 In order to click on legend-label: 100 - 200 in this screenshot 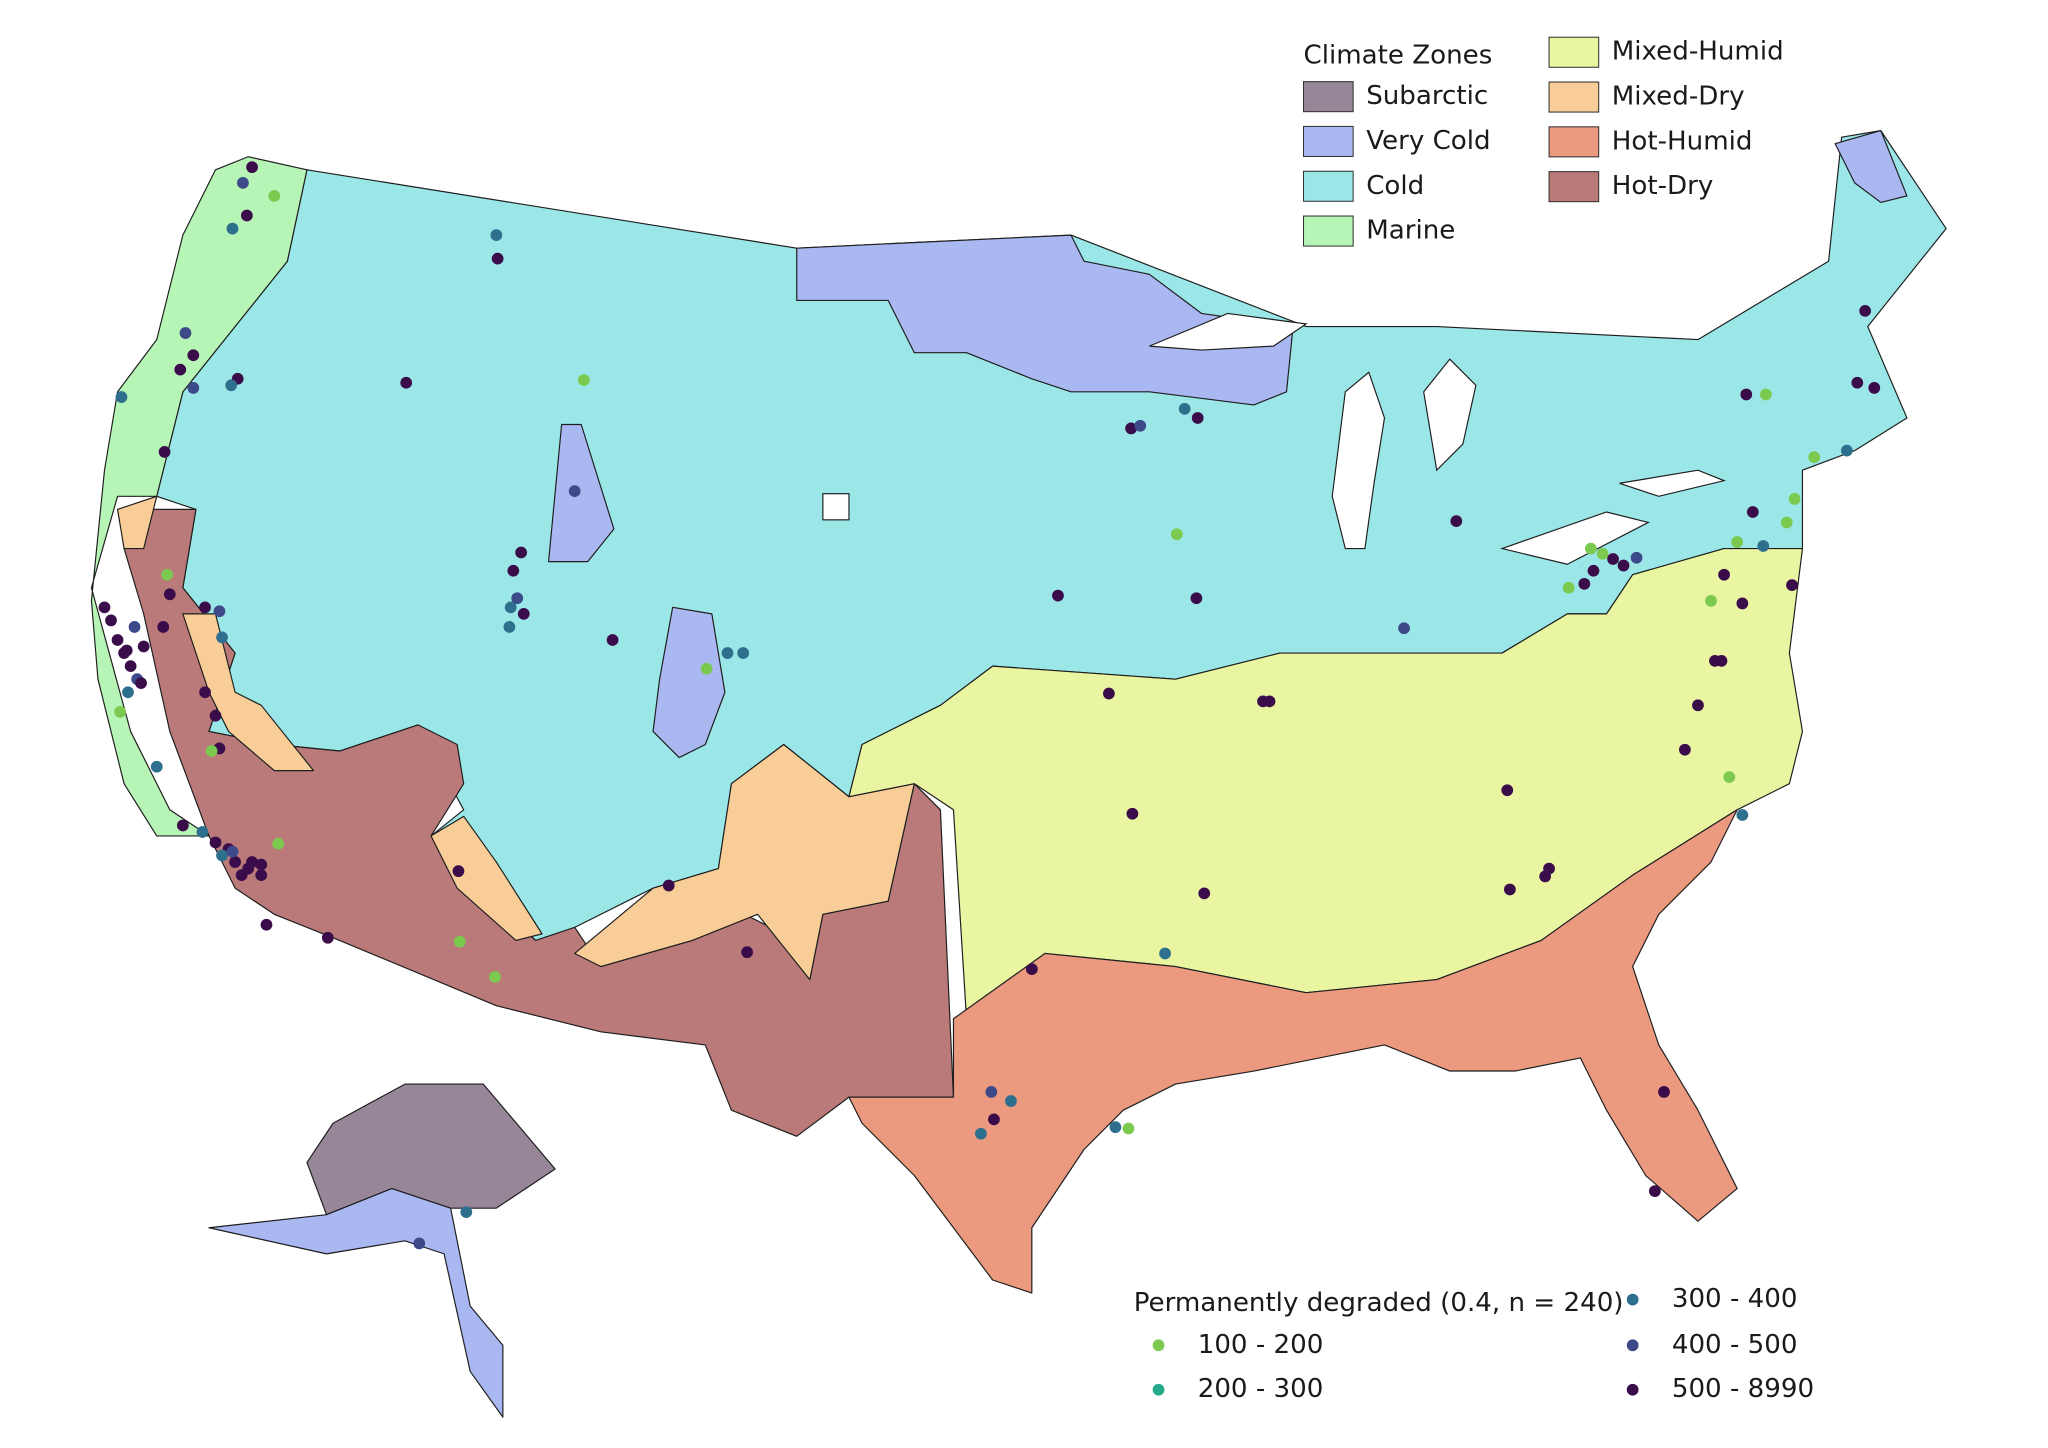, I will do `click(1261, 1345)`.